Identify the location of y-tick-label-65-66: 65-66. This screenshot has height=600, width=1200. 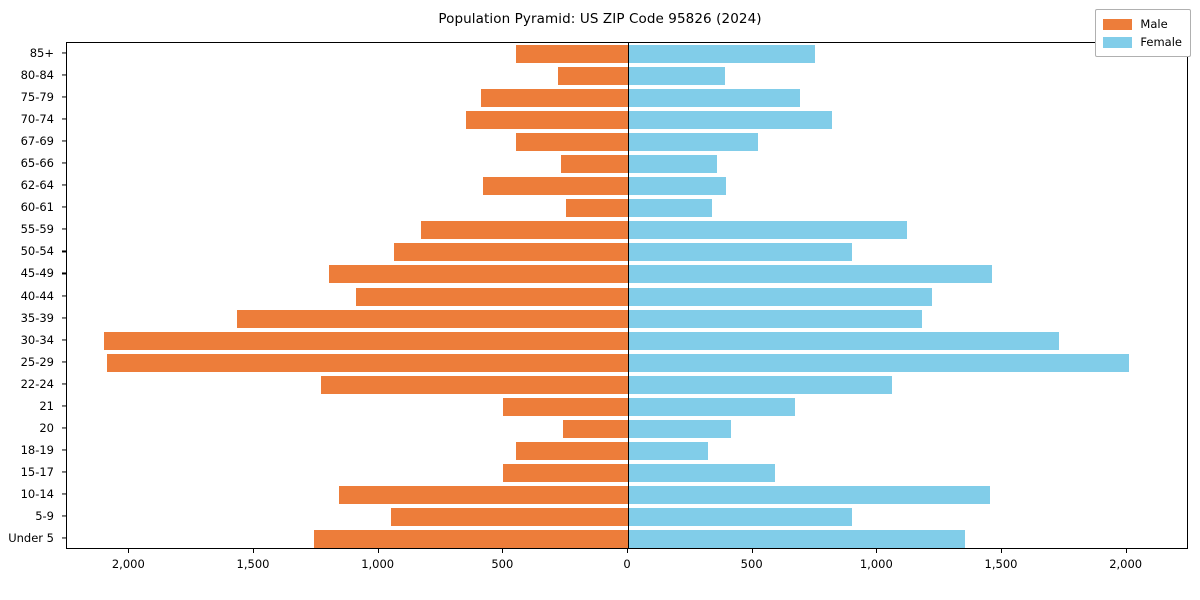
(37, 163).